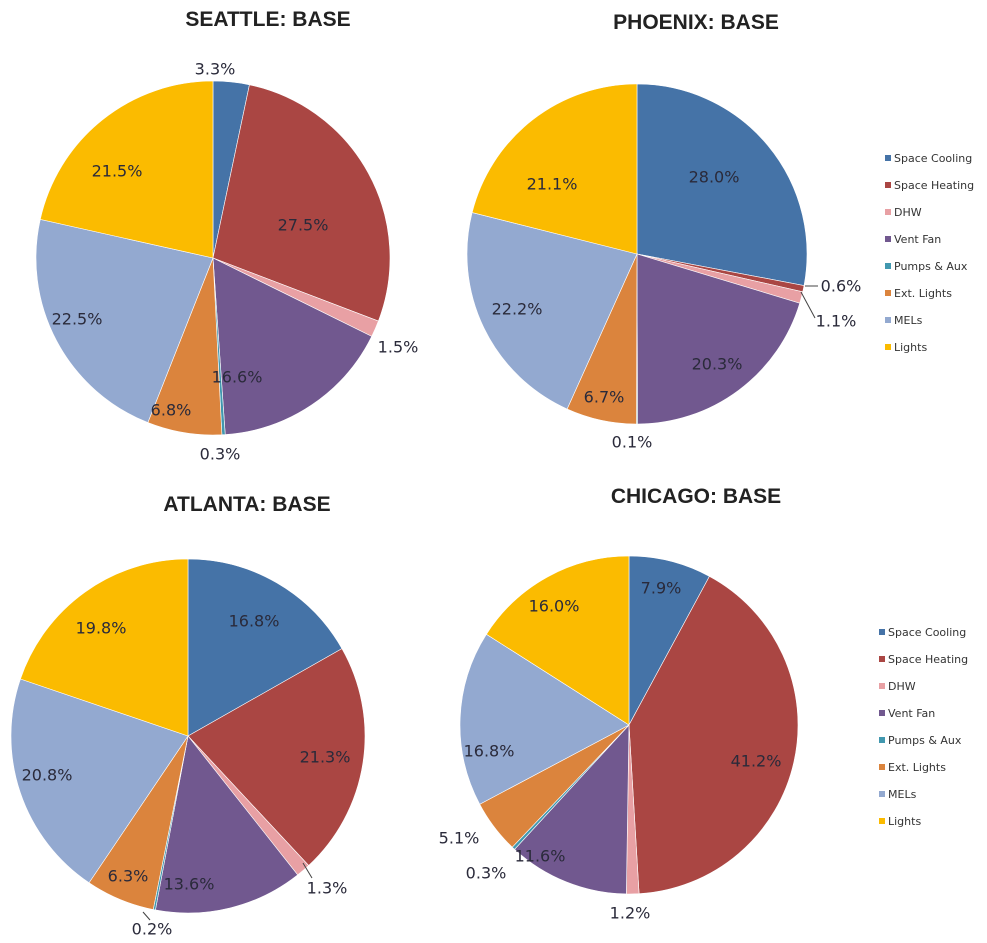  Describe the element at coordinates (540, 856) in the screenshot. I see `chicago-label-vent-fan: 11.6%` at that location.